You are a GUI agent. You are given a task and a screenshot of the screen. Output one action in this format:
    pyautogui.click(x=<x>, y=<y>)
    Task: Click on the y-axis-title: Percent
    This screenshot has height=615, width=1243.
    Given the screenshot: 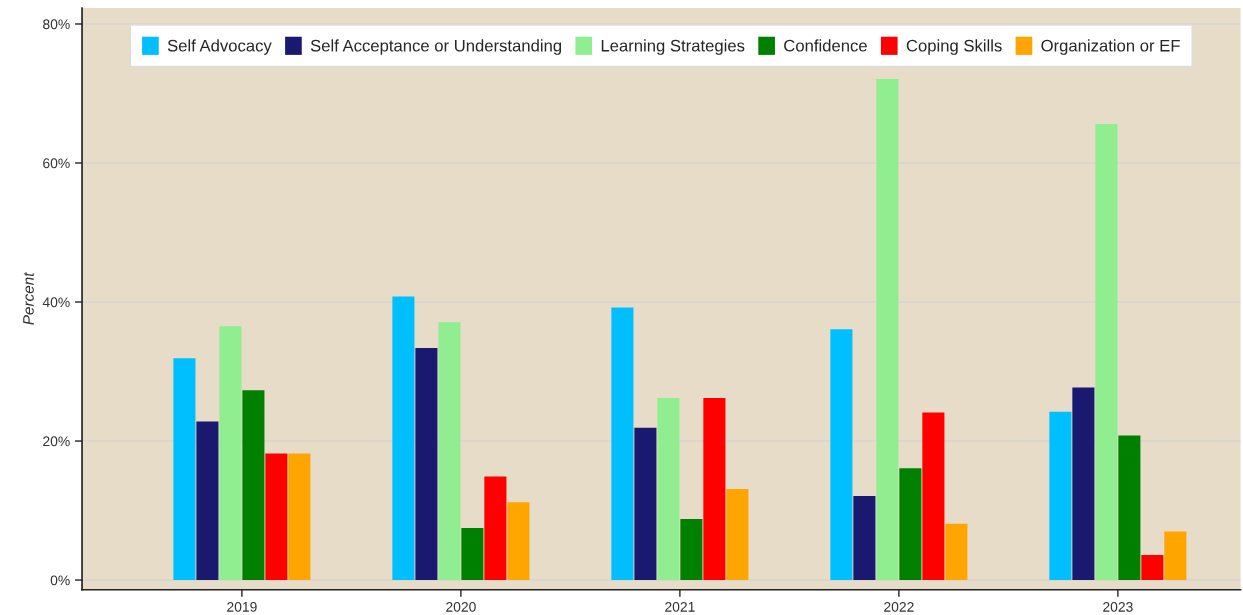 What is the action you would take?
    pyautogui.click(x=28, y=298)
    